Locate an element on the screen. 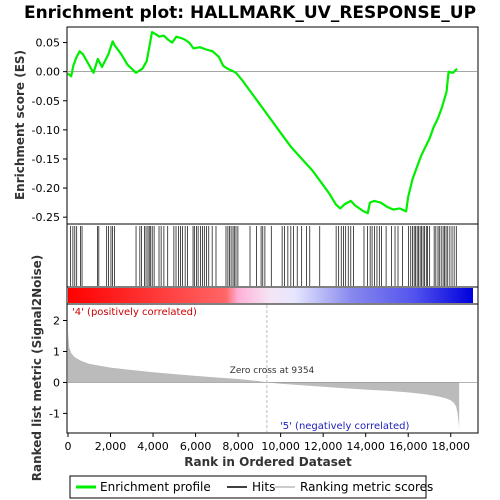 This screenshot has height=500, width=500. x-tick-label: 6,000 is located at coordinates (196, 446).